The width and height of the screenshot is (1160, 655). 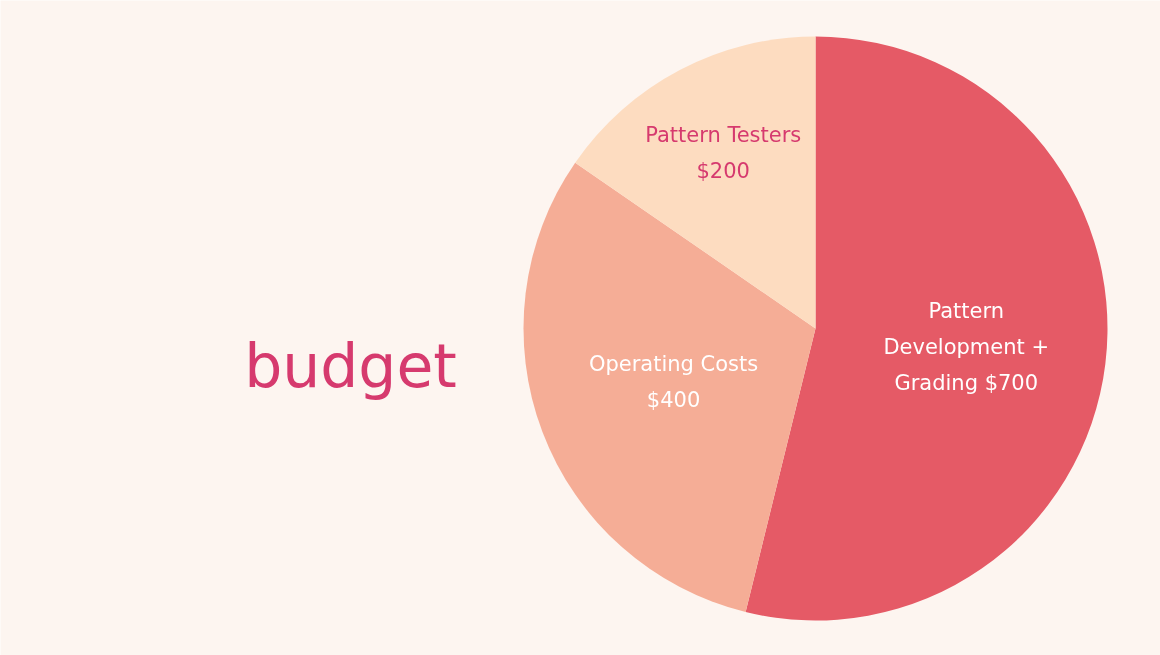 I want to click on slice-label: Pattern Testers, so click(x=723, y=134).